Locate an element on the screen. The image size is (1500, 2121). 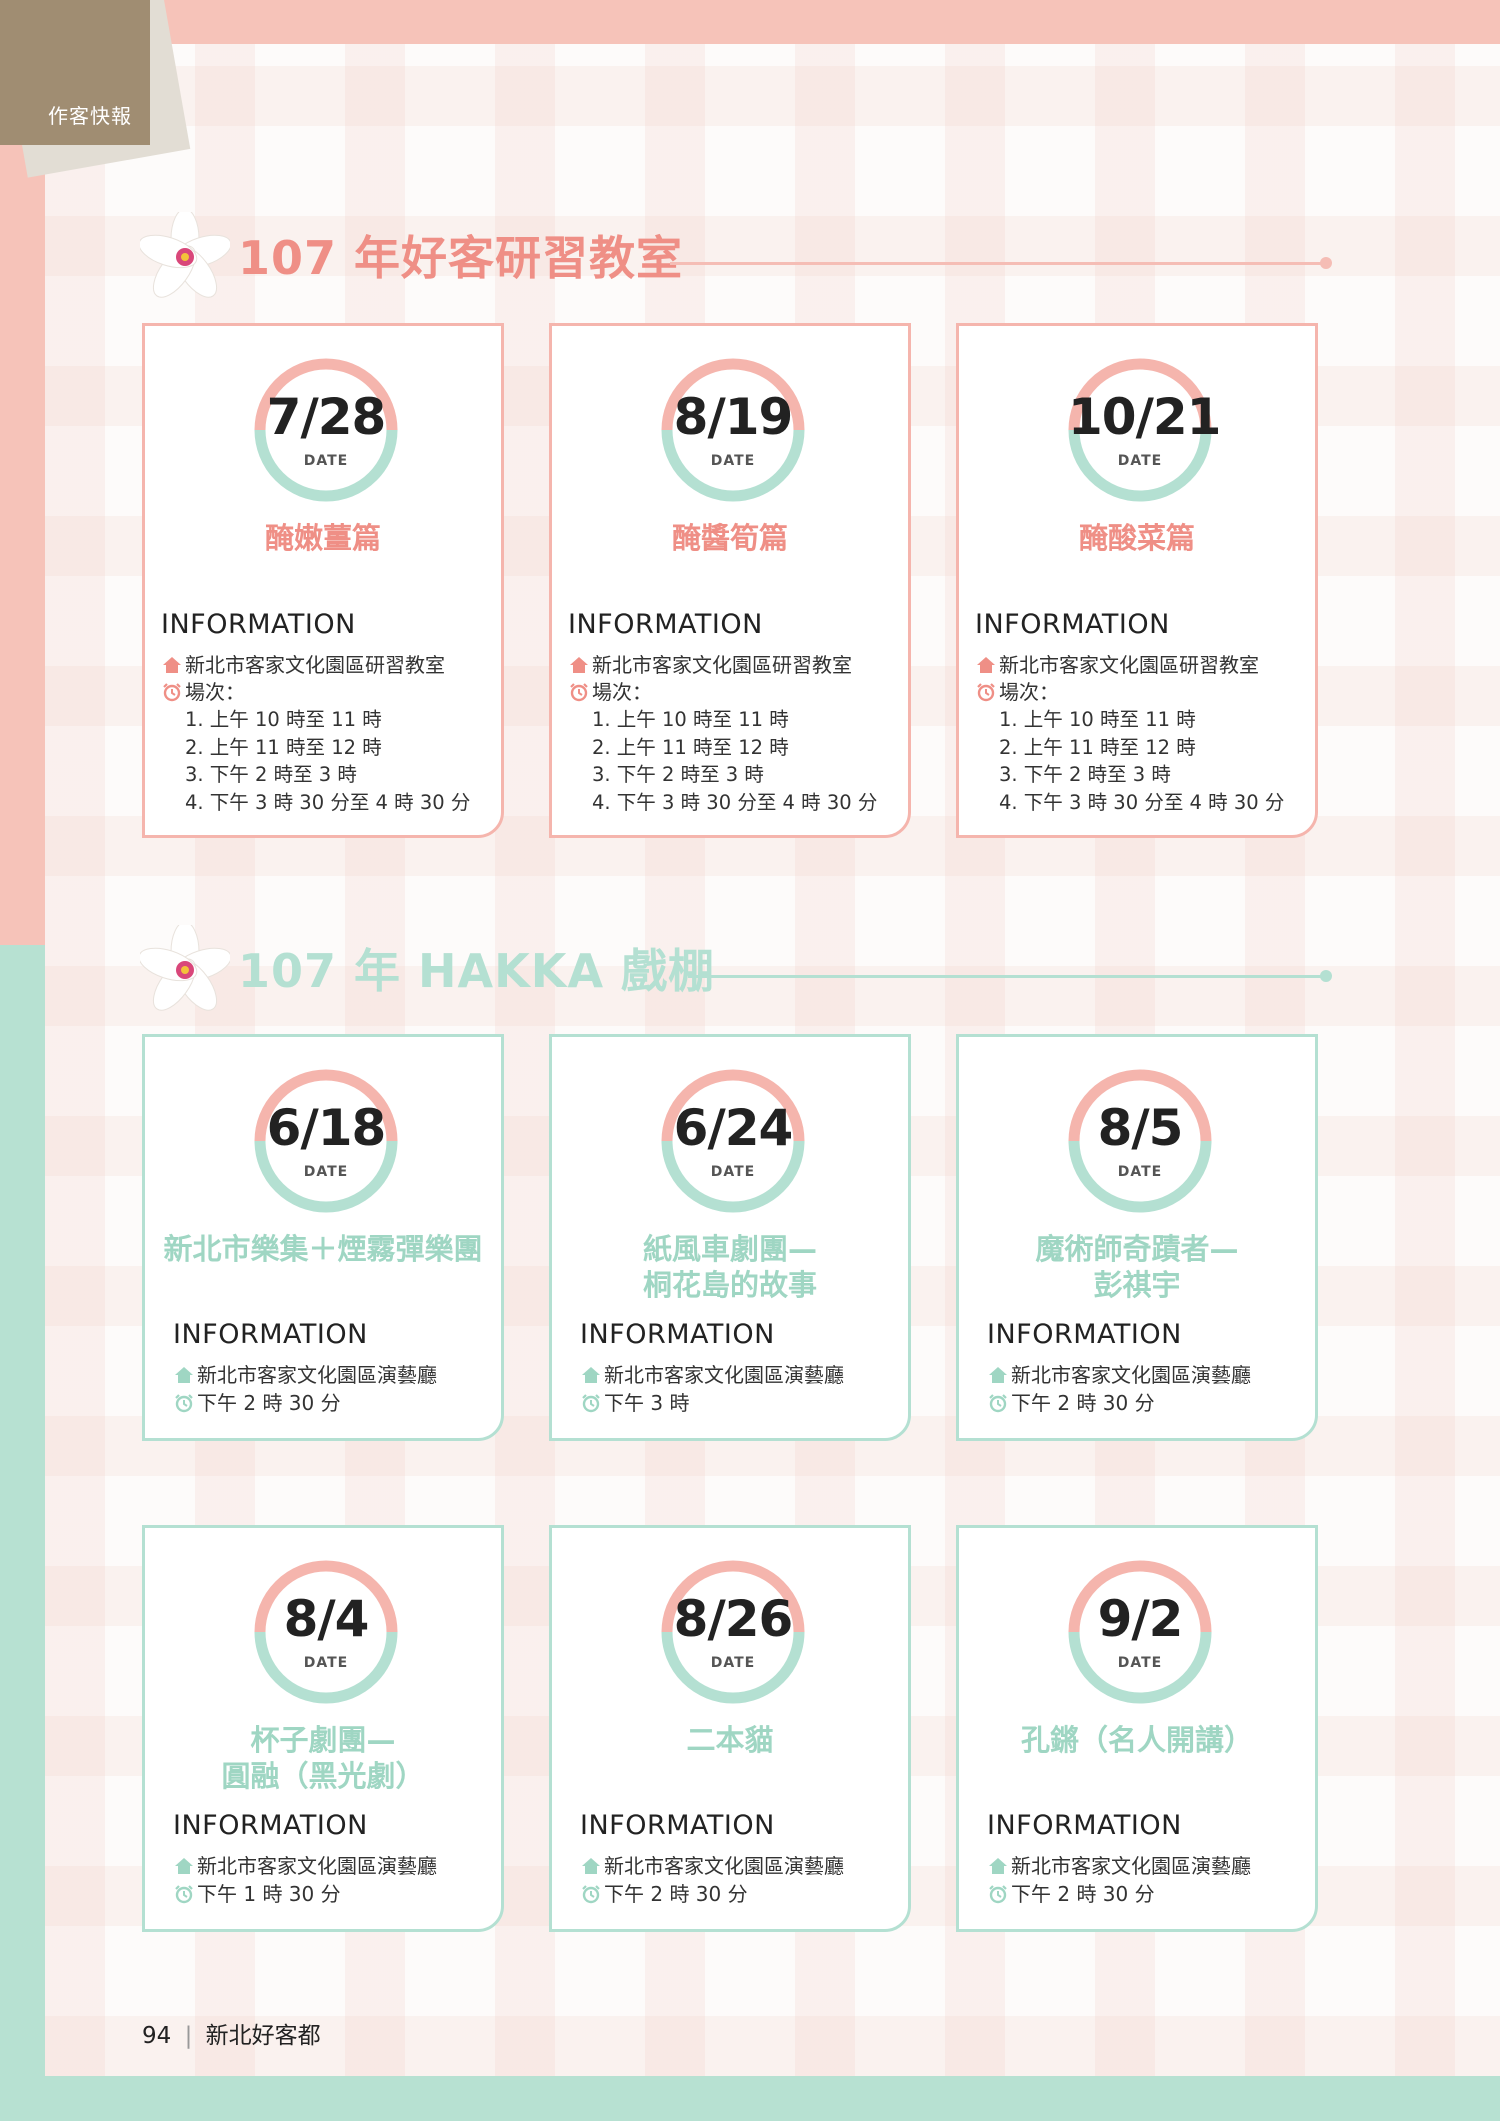
event-time: 下午 3 時 is located at coordinates (634, 1401).